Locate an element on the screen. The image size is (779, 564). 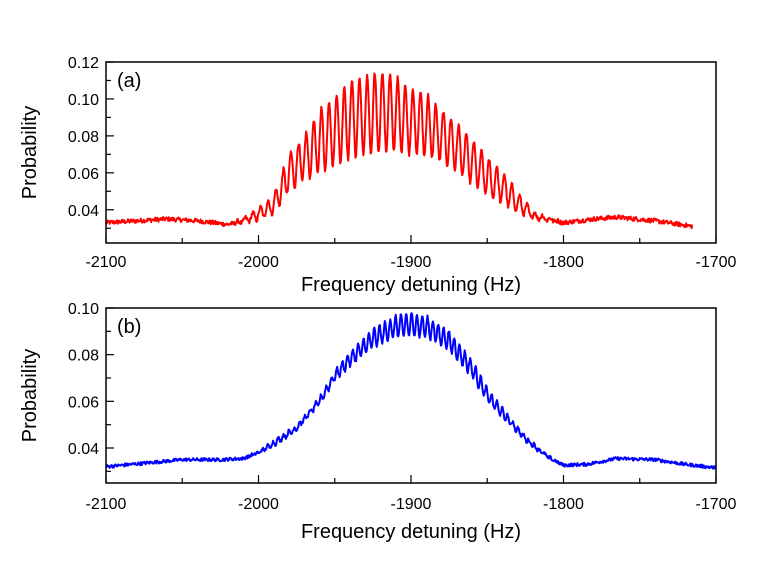
panel-label: (b) is located at coordinates (129, 327).